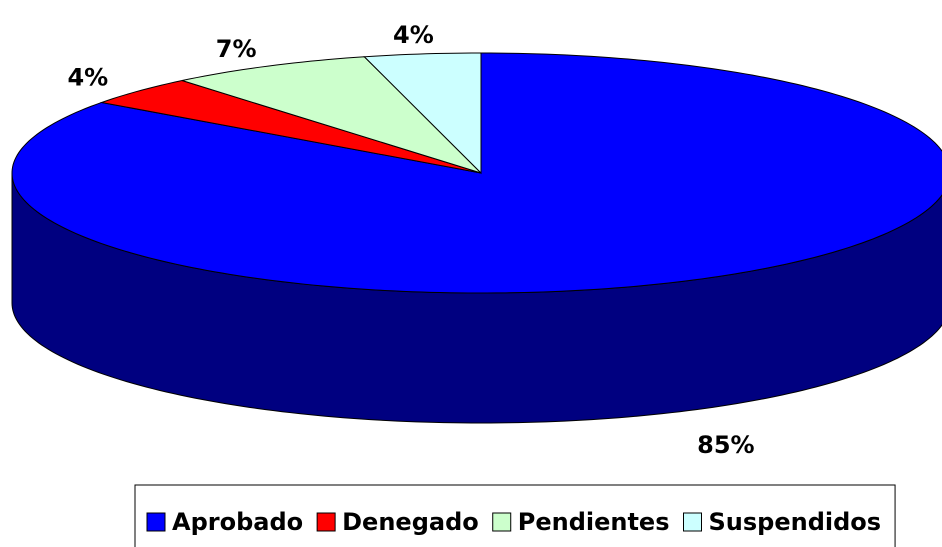 The height and width of the screenshot is (547, 942). Describe the element at coordinates (237, 522) in the screenshot. I see `legend-label: Aprobado` at that location.